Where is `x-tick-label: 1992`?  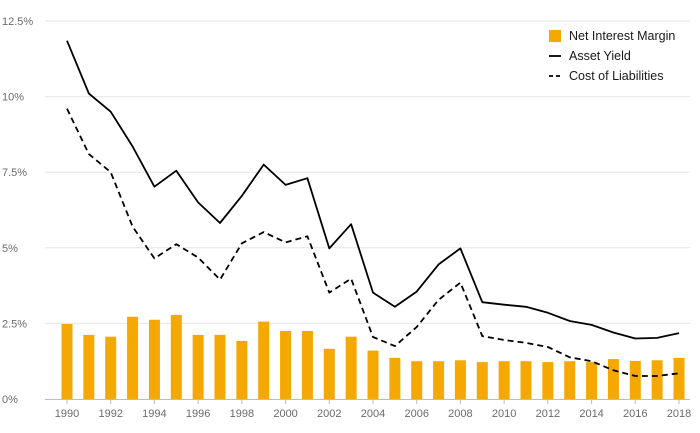 x-tick-label: 1992 is located at coordinates (110, 414).